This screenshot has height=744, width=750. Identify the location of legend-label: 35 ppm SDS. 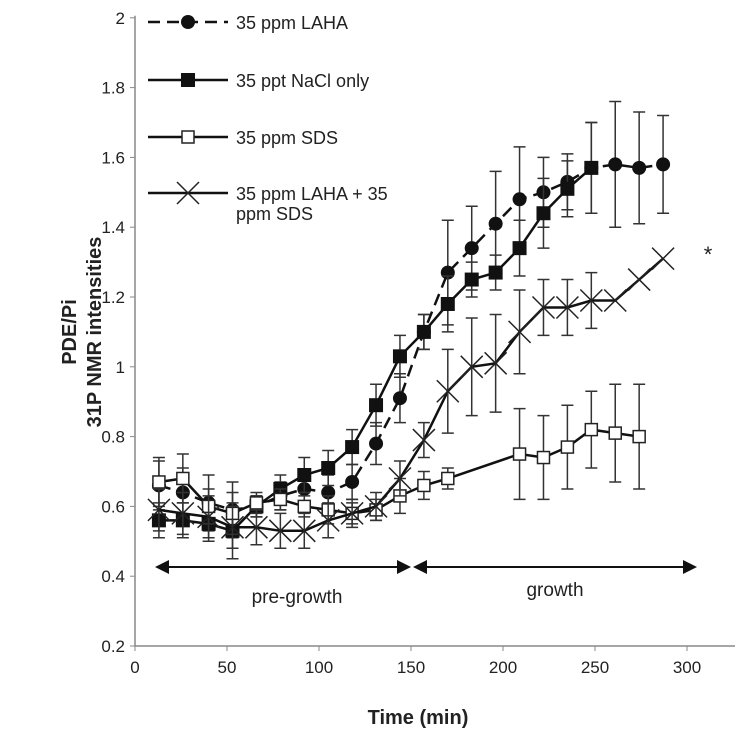
(287, 138).